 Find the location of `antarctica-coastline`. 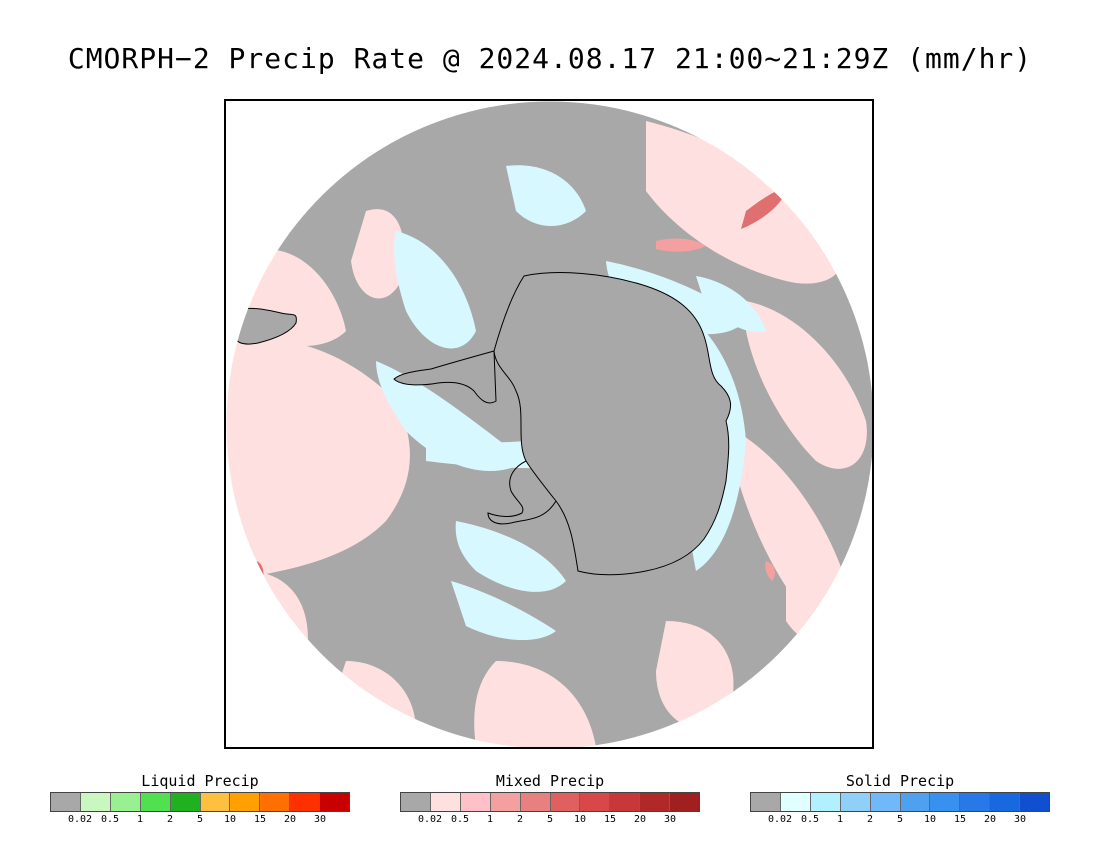

antarctica-coastline is located at coordinates (612, 424).